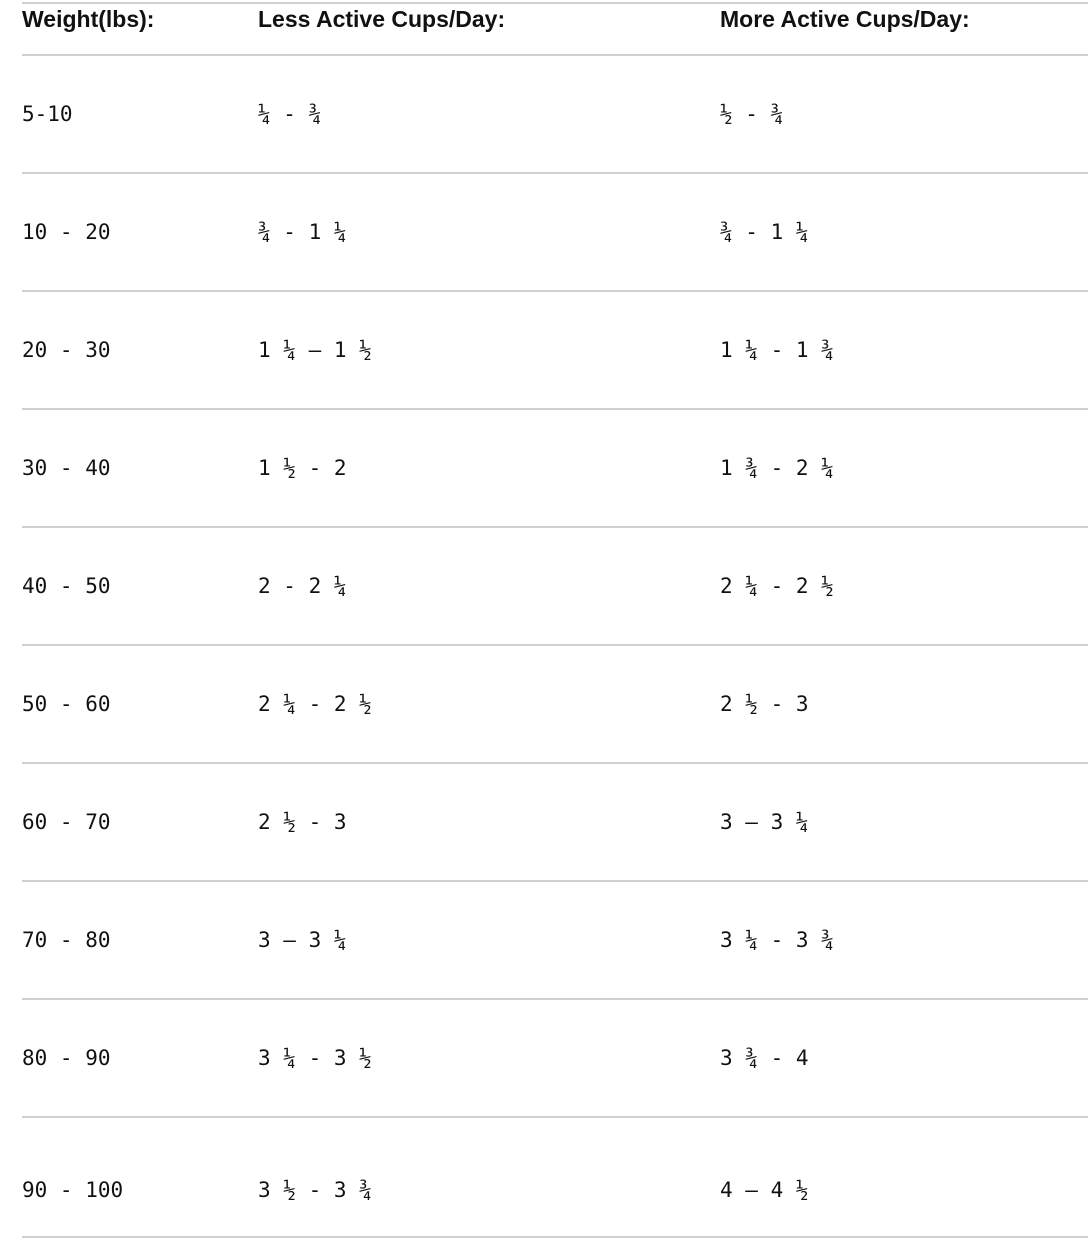 The image size is (1088, 1238). Describe the element at coordinates (904, 114) in the screenshot. I see `cell-more-active: ½ - ¾` at that location.